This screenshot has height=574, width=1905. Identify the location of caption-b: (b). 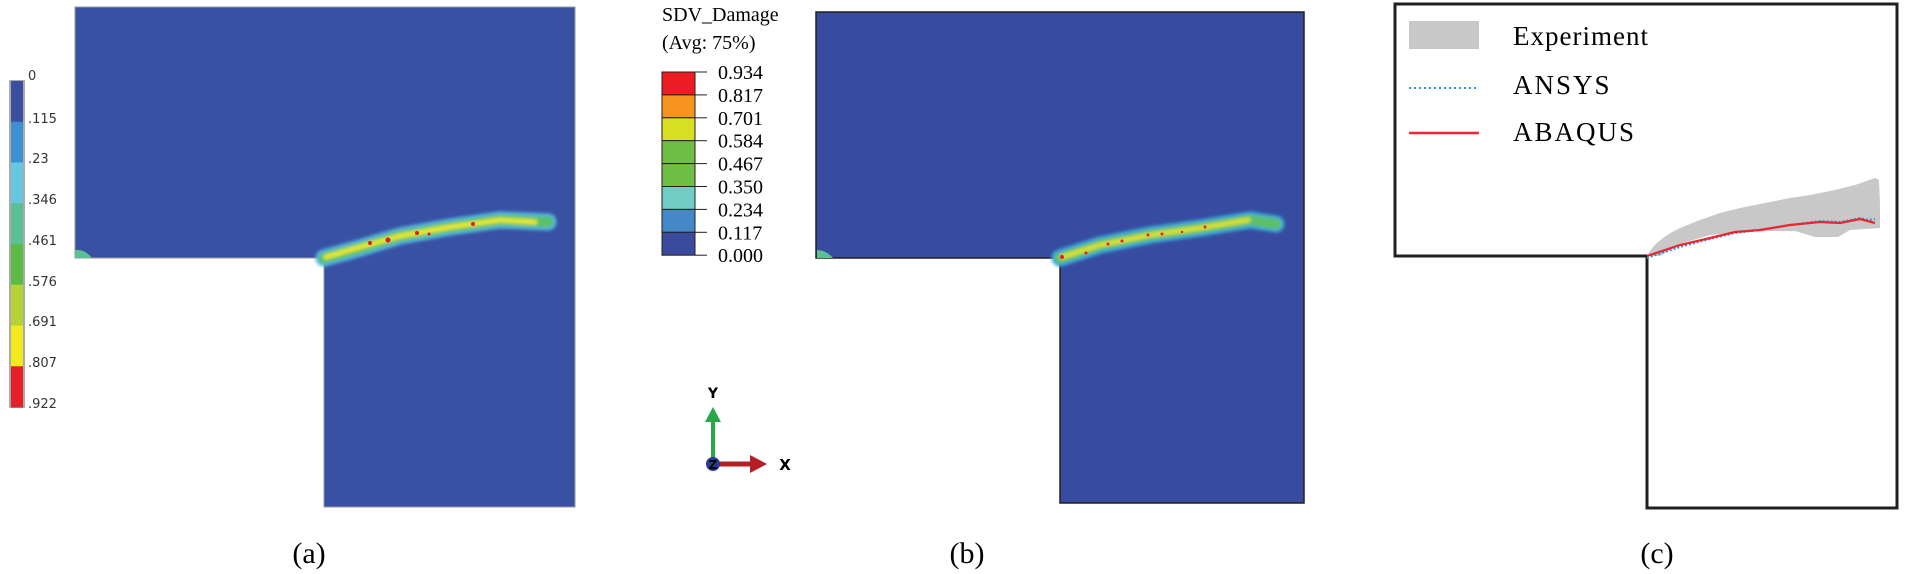
(967, 553).